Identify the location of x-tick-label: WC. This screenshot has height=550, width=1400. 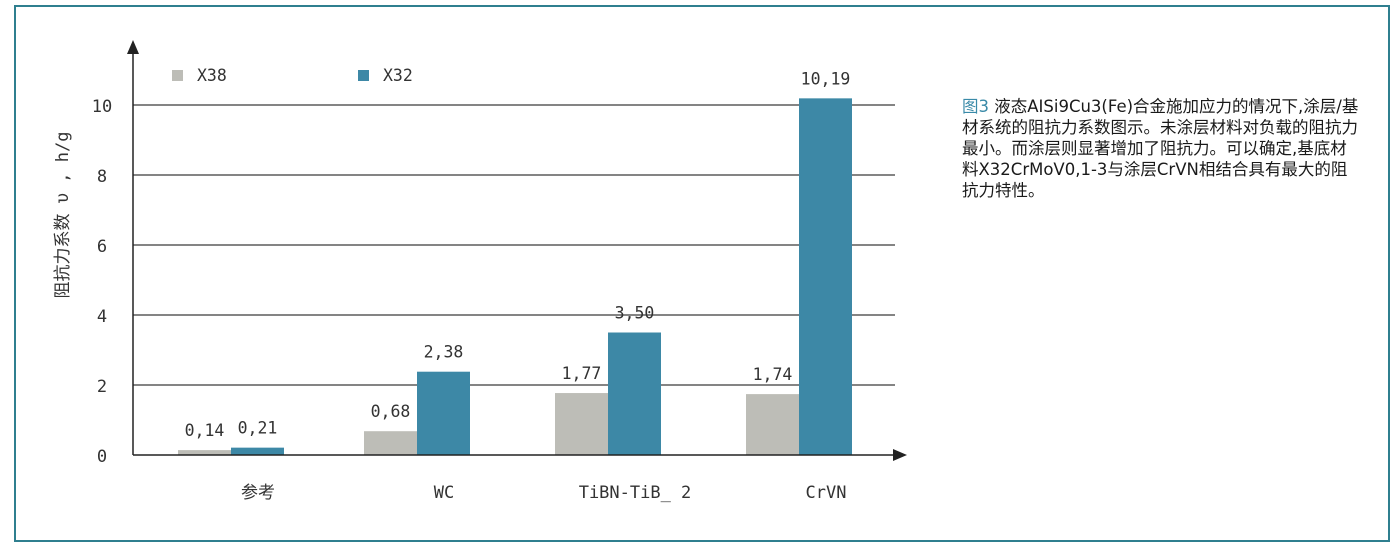
(444, 493).